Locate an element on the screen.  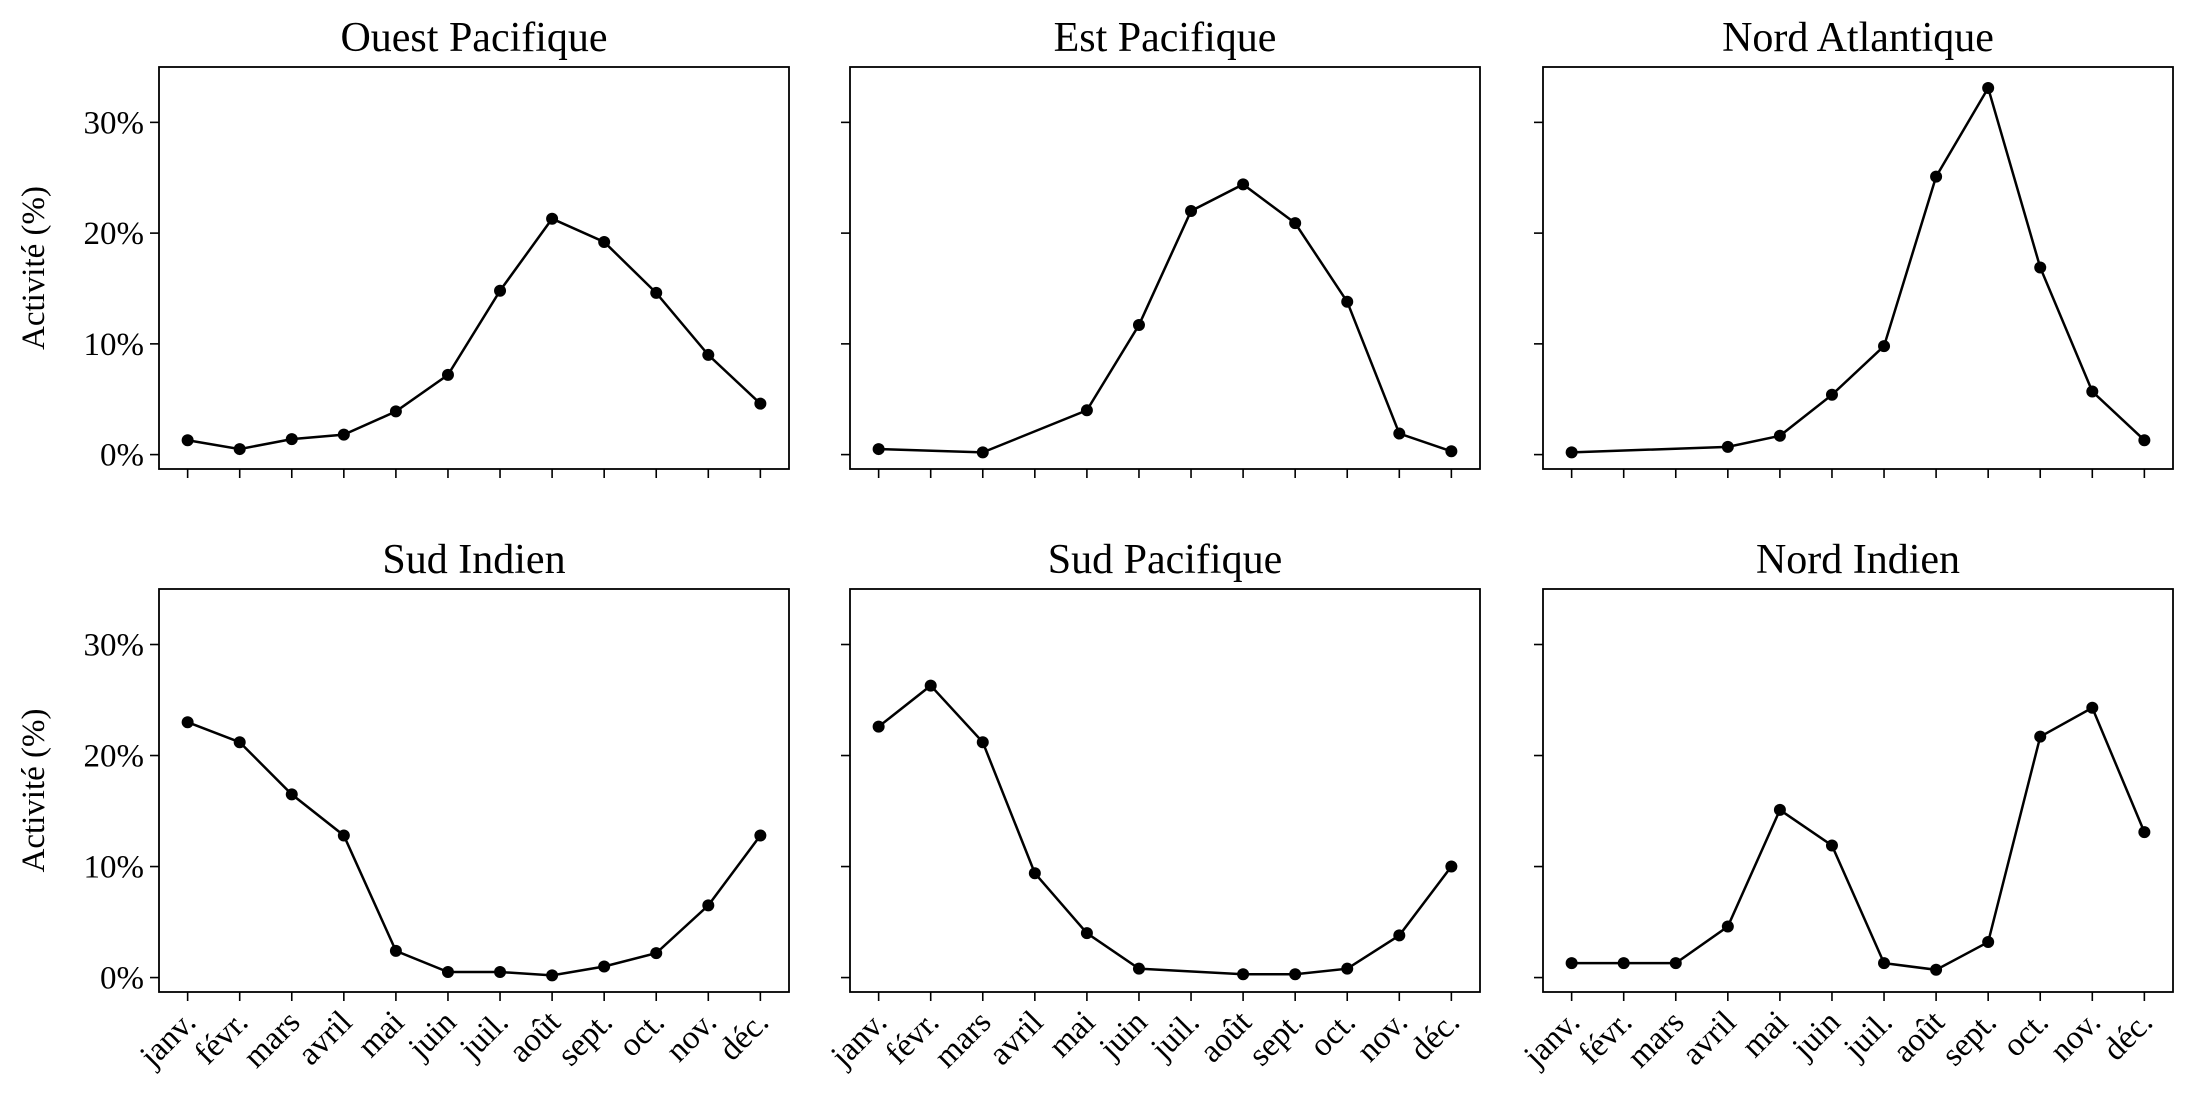
subplot-title: Nord Indien is located at coordinates (1858, 560).